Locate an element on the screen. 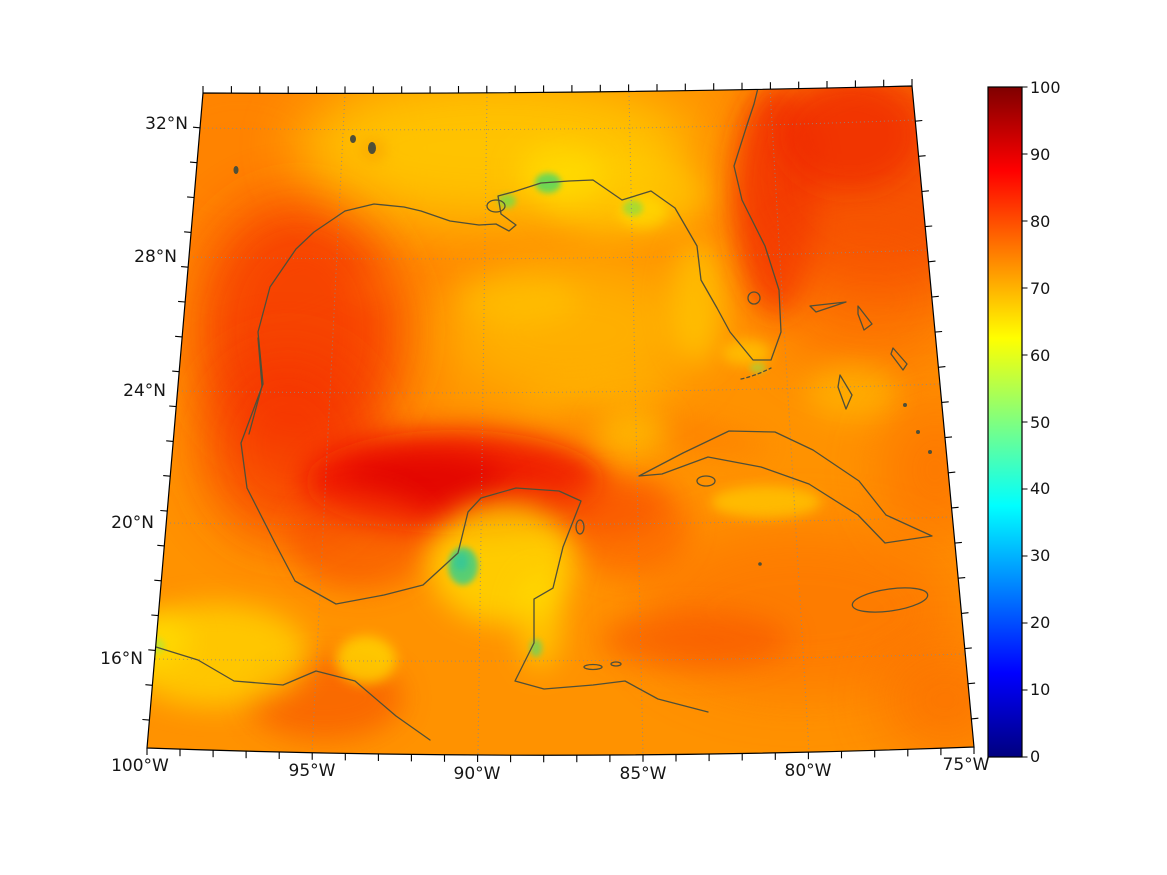 This screenshot has height=875, width=1167. colorbar-gradient is located at coordinates (1005, 422).